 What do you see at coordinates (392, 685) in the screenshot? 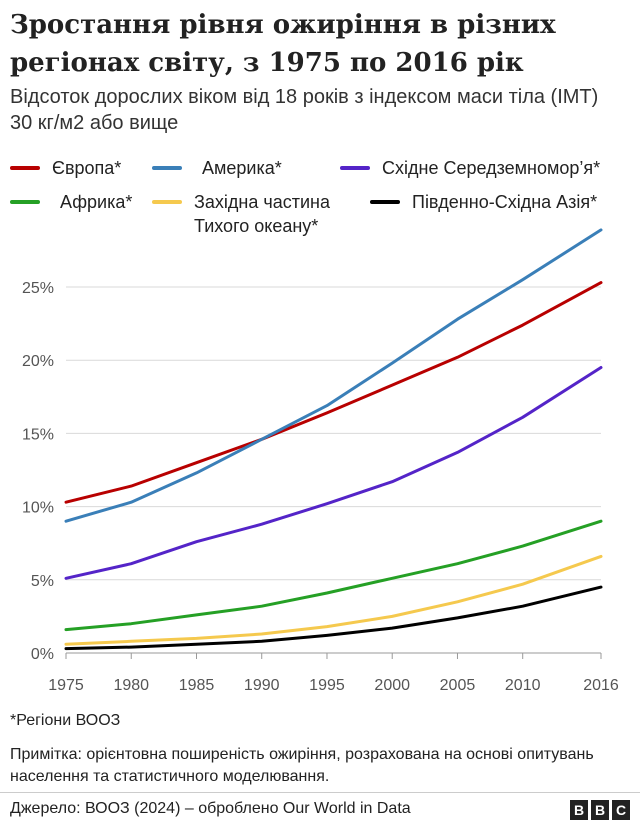
I see `x-tick-label: 2000` at bounding box center [392, 685].